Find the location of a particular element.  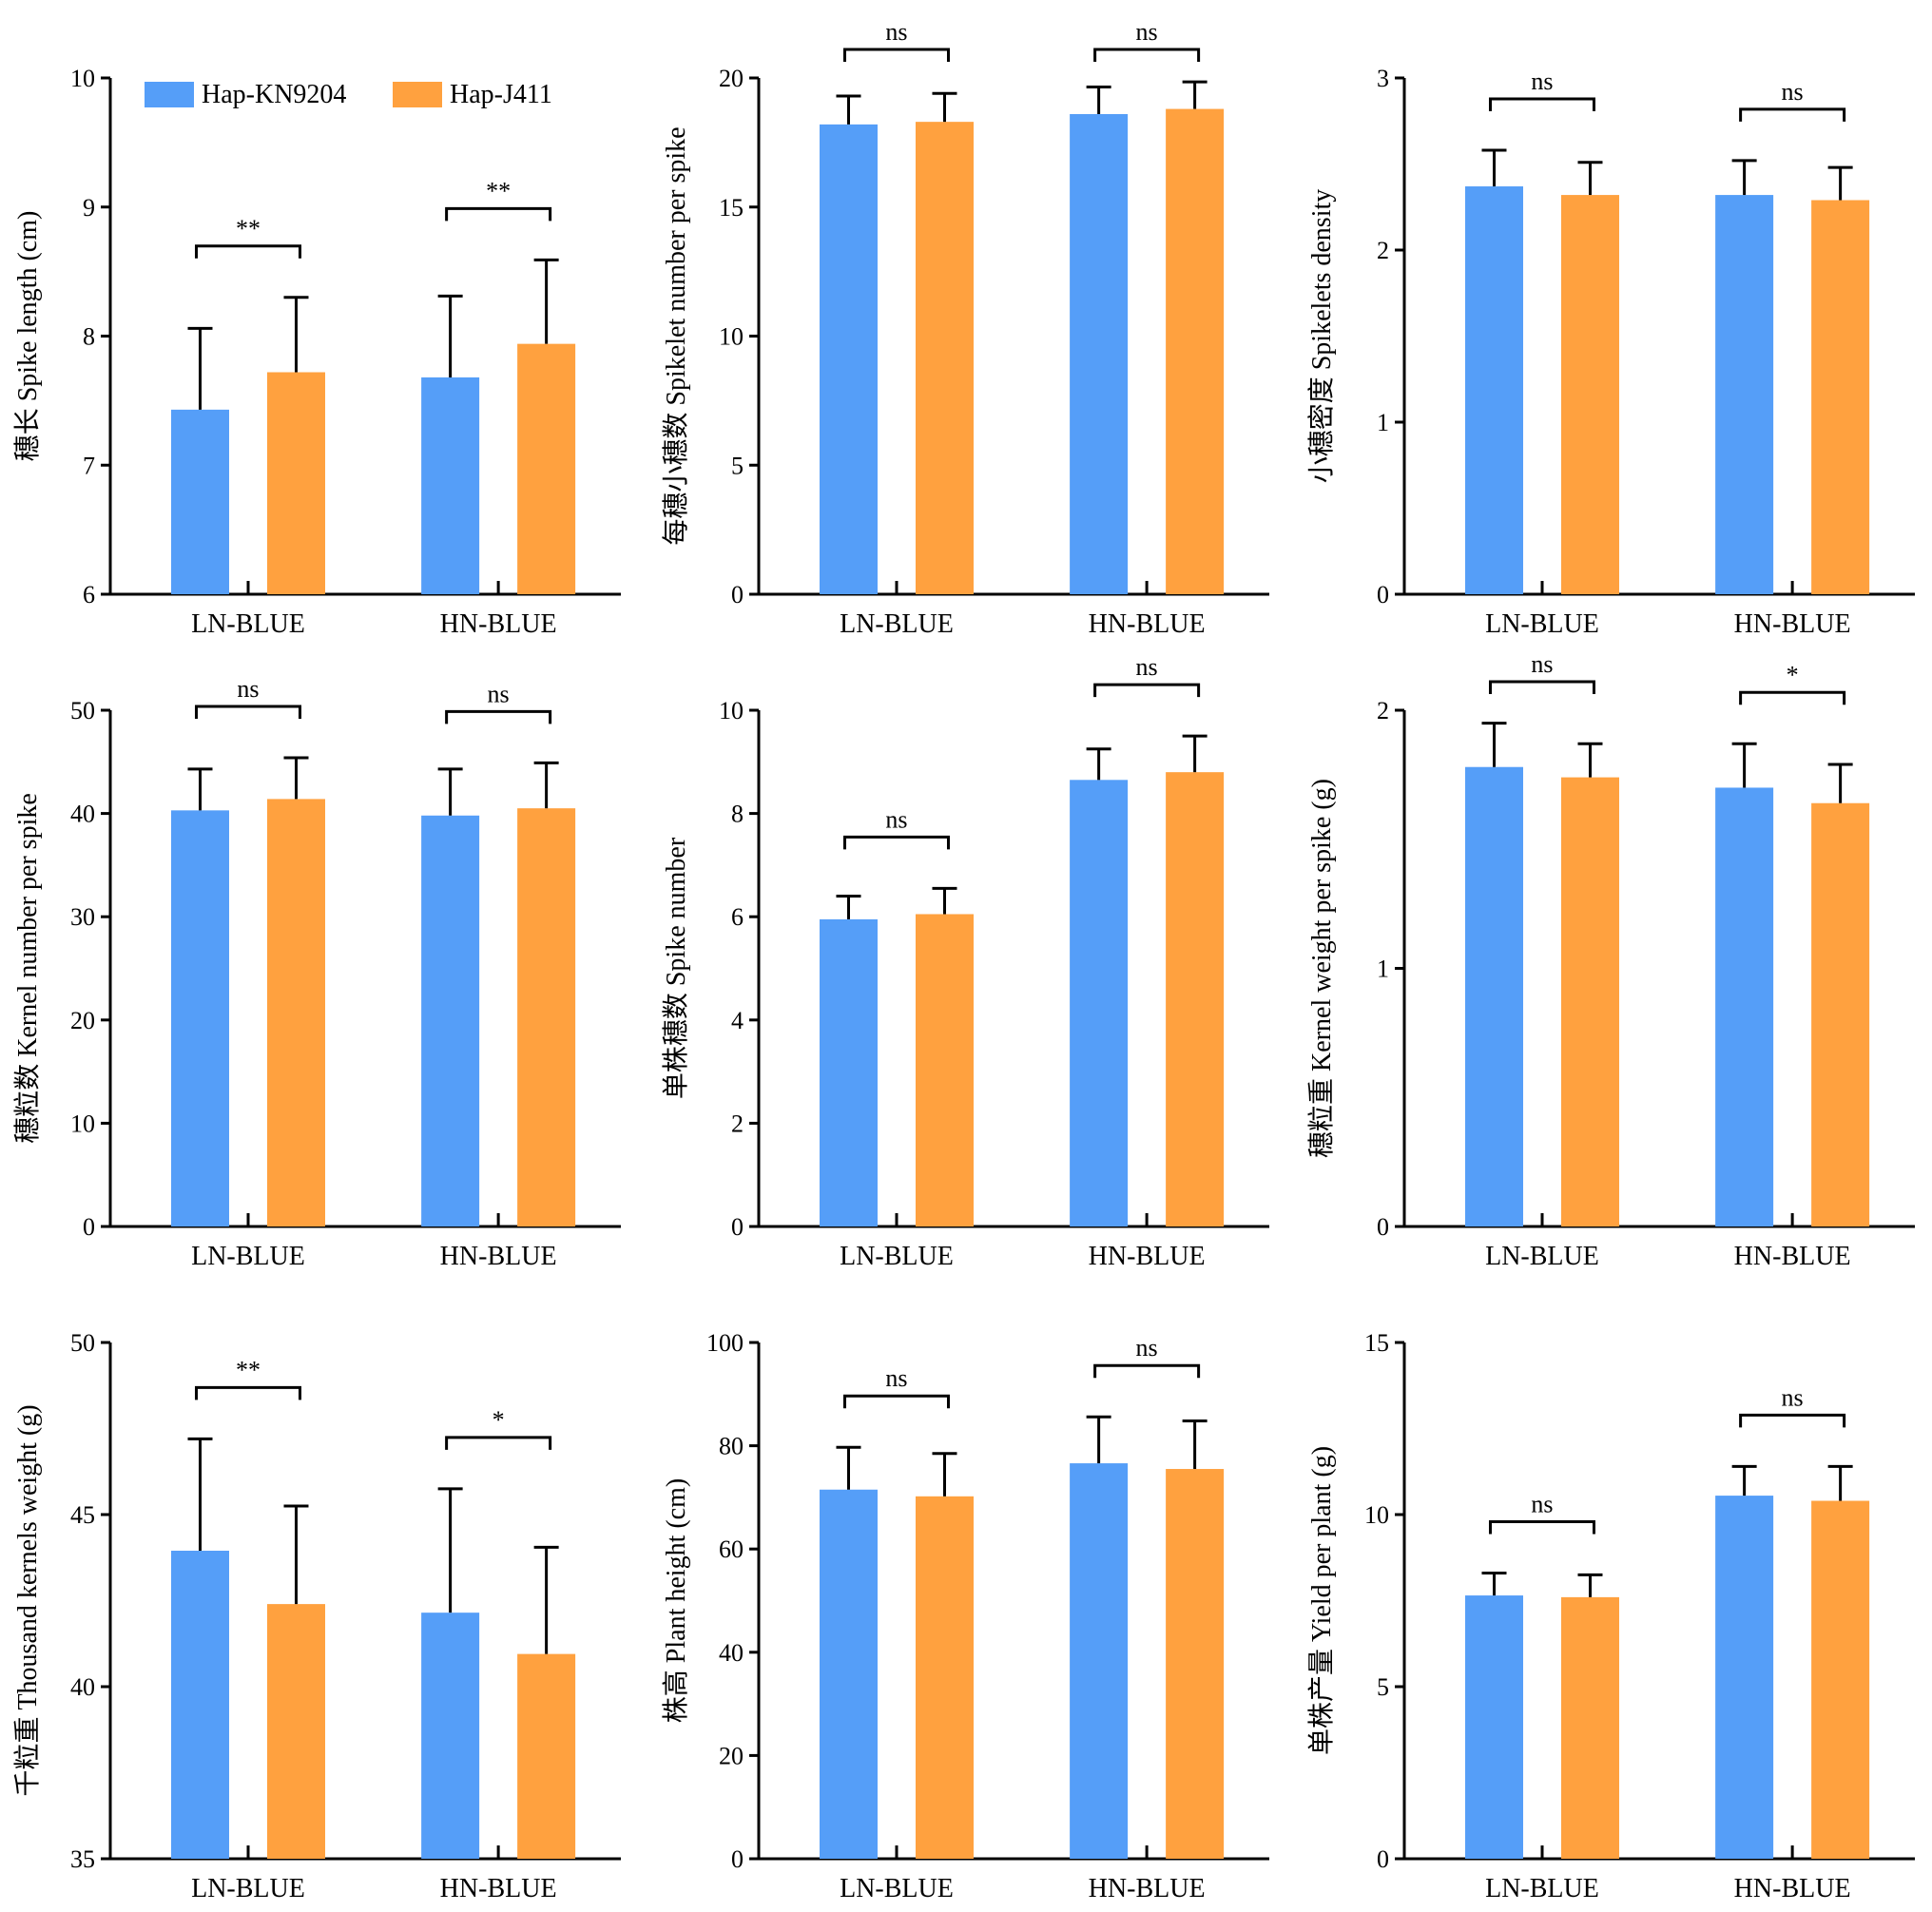

y-tick-label: 5 is located at coordinates (1383, 1687).